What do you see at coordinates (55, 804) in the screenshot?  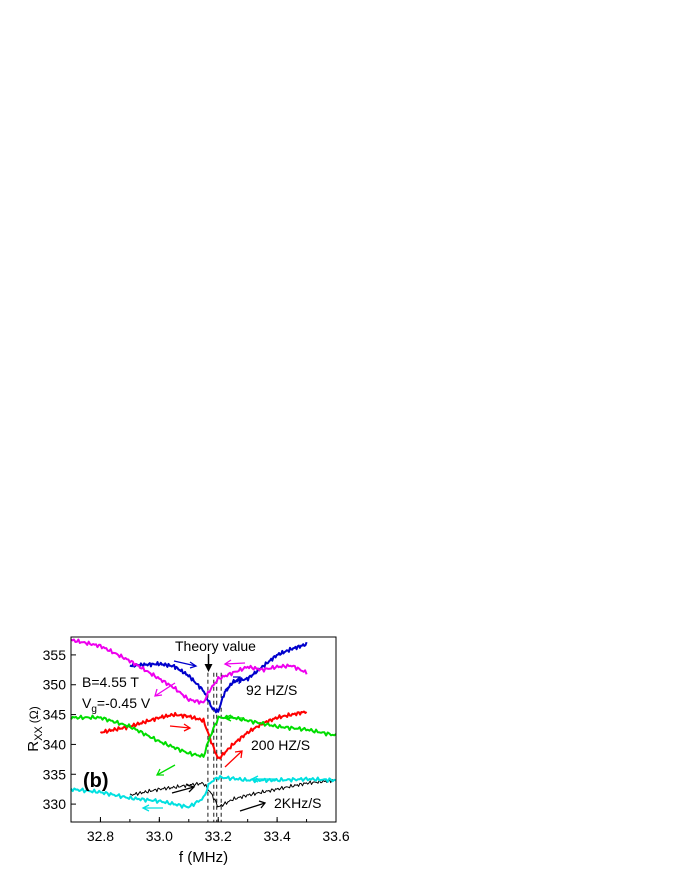 I see `y-tick-label: 330` at bounding box center [55, 804].